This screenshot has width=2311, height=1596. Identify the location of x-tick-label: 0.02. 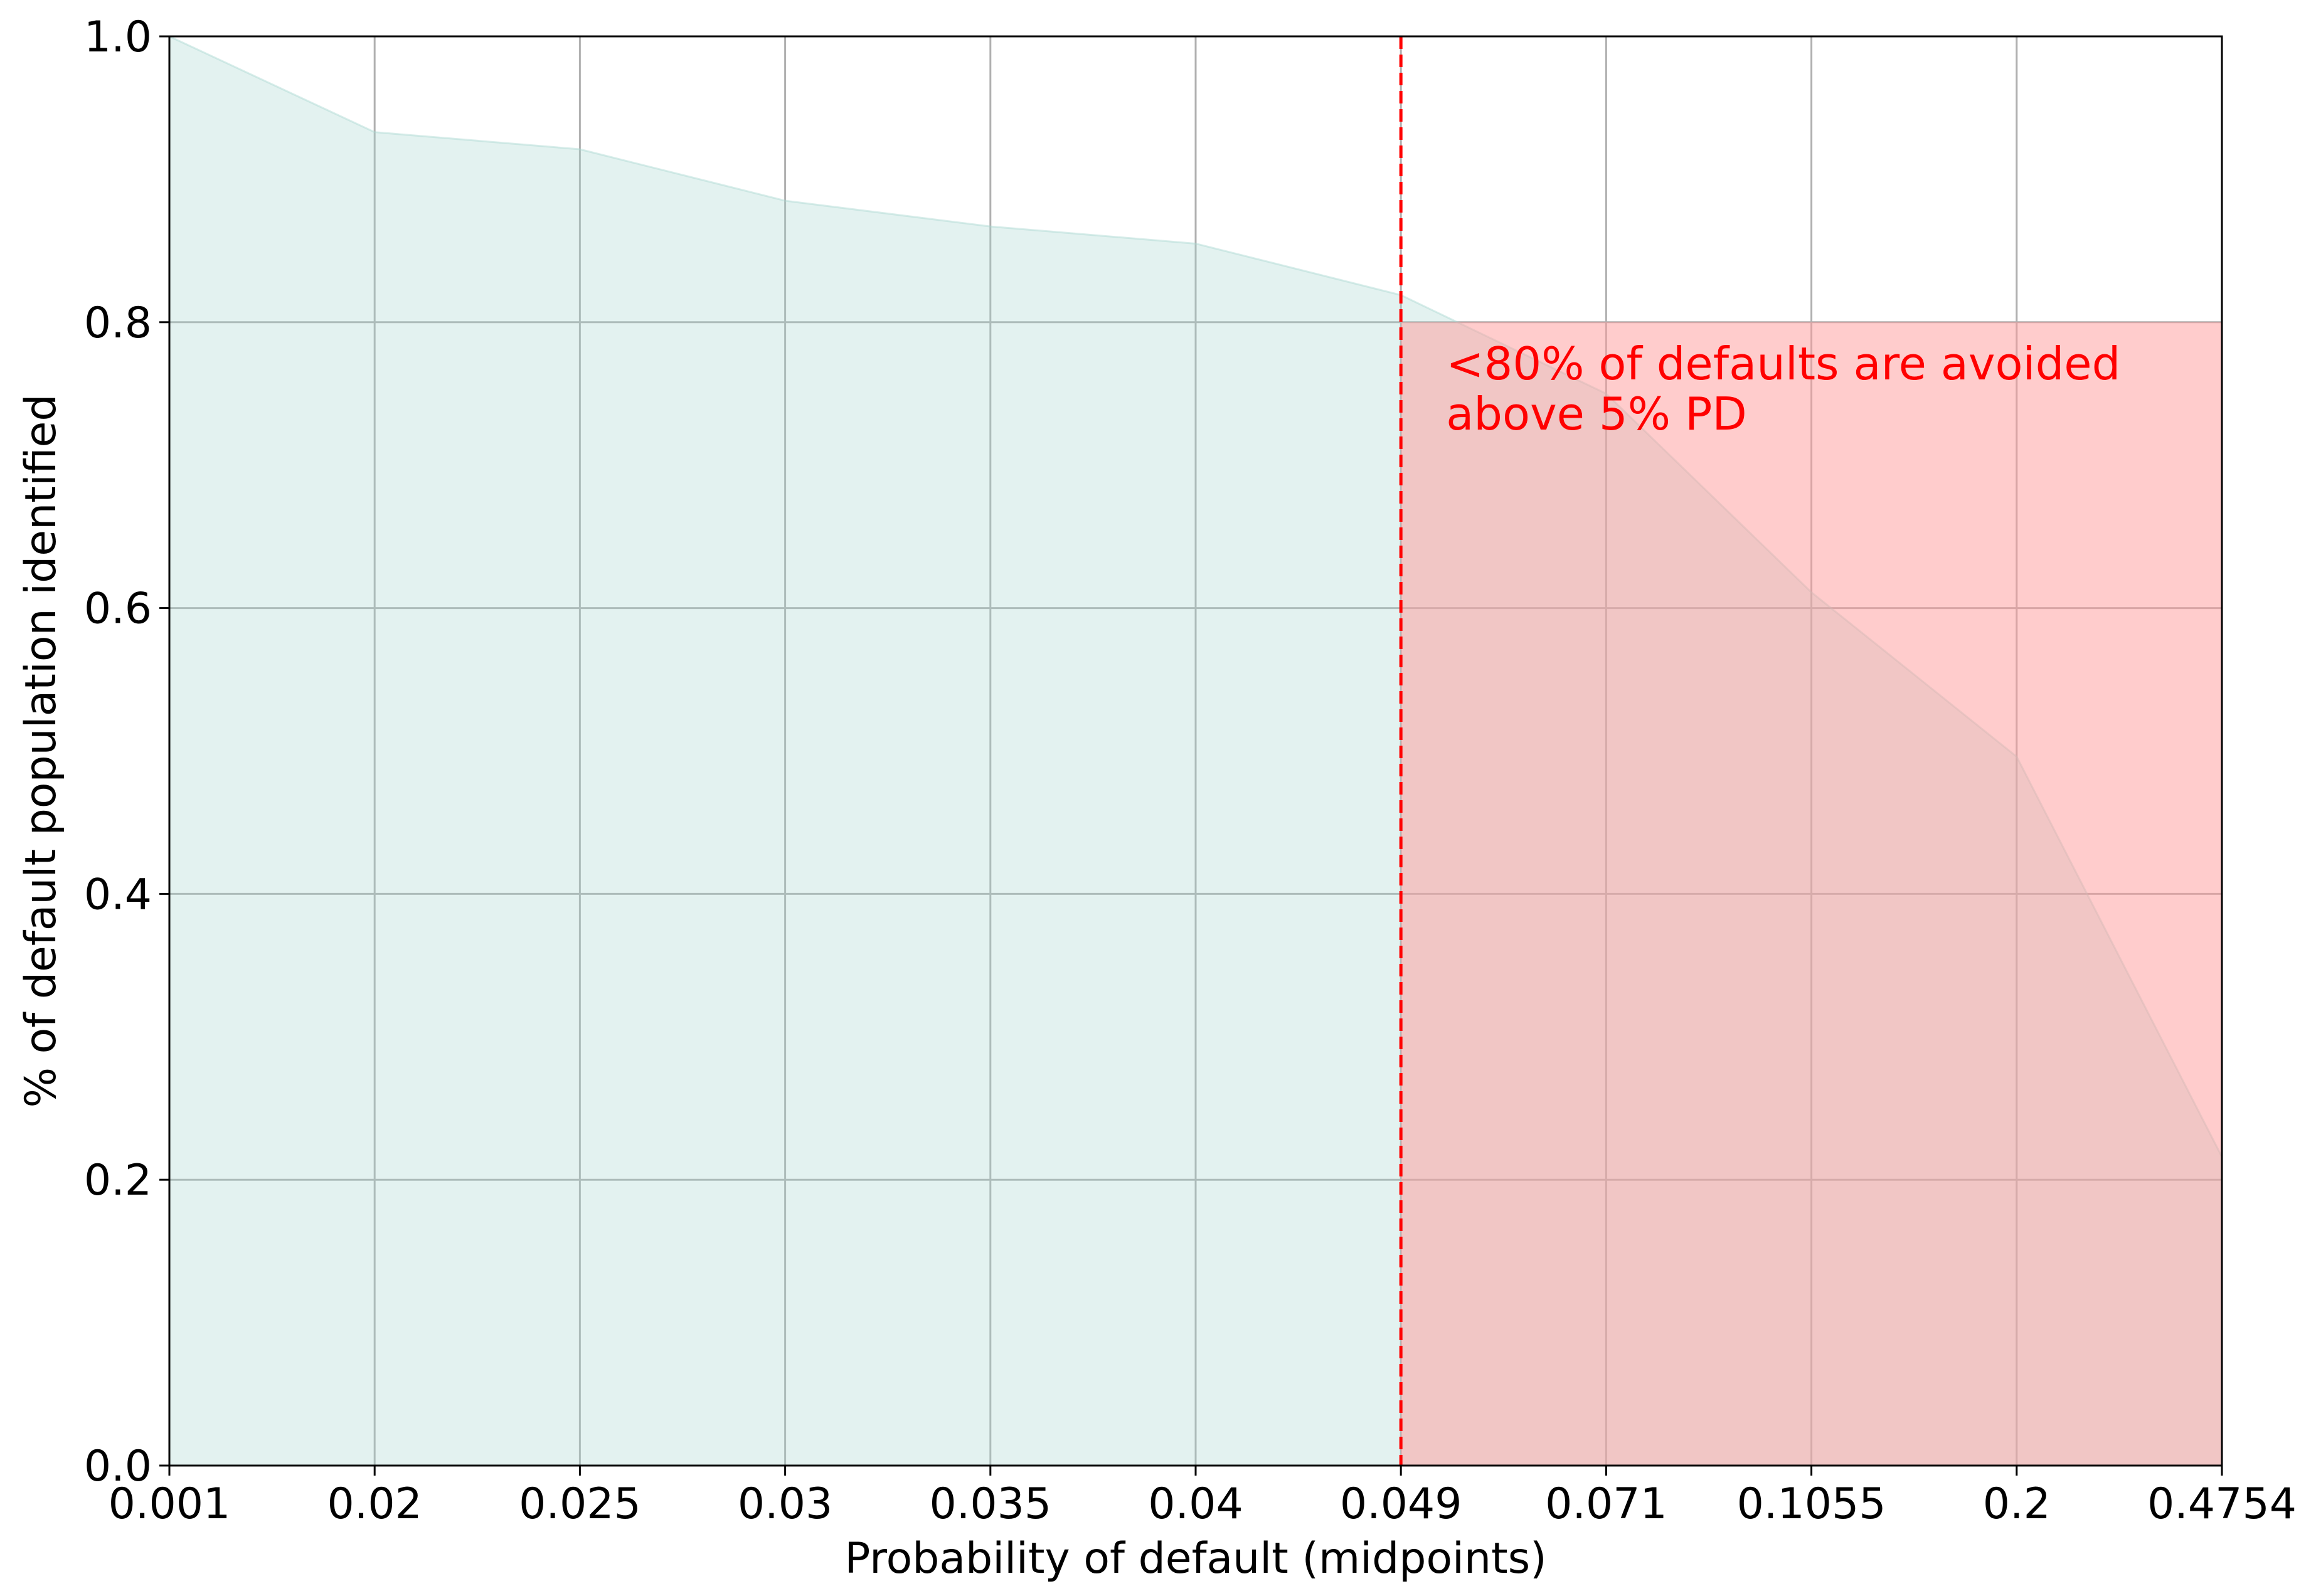
(374, 1504).